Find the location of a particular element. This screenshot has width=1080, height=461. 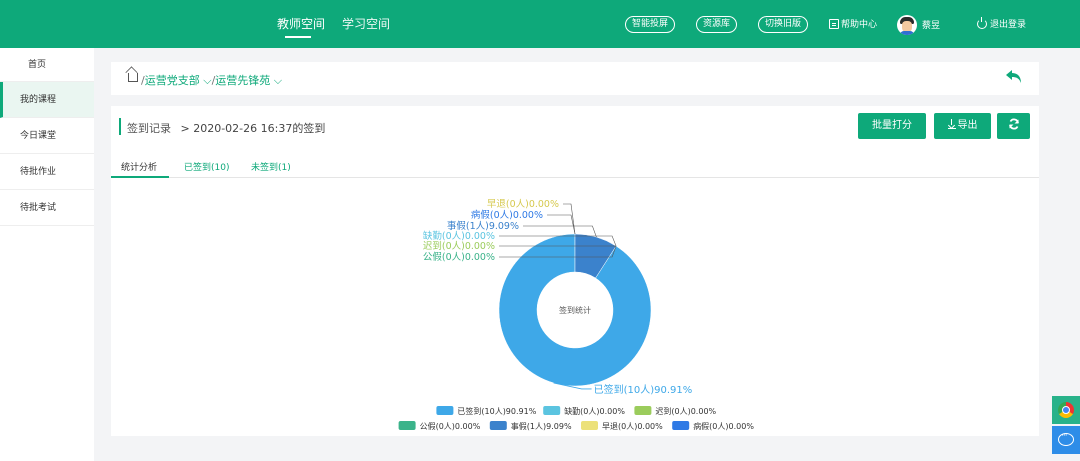

export-button: 导出 is located at coordinates (962, 126).